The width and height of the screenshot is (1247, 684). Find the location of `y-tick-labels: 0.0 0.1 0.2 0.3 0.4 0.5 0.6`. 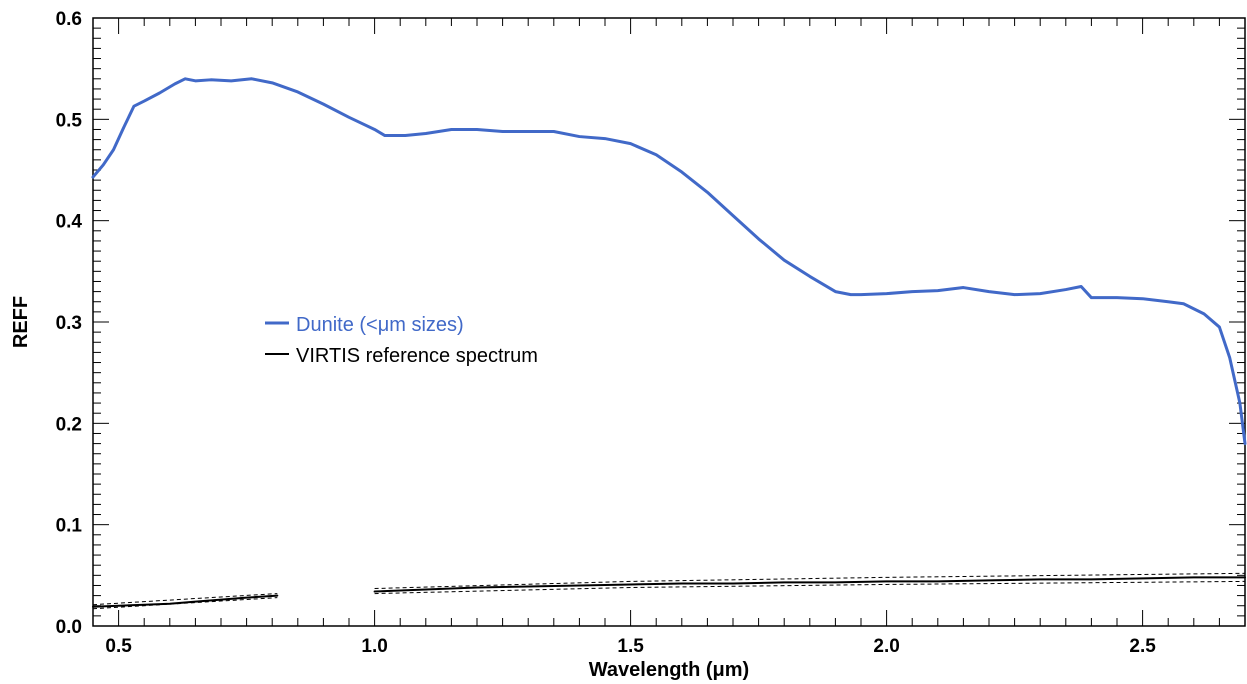

y-tick-labels: 0.0 0.1 0.2 0.3 0.4 0.5 0.6 is located at coordinates (69, 323).